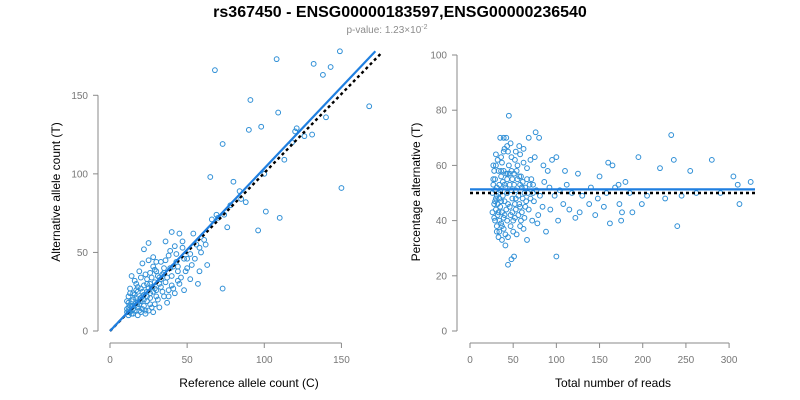  I want to click on y-tick-label: 80, so click(442, 111).